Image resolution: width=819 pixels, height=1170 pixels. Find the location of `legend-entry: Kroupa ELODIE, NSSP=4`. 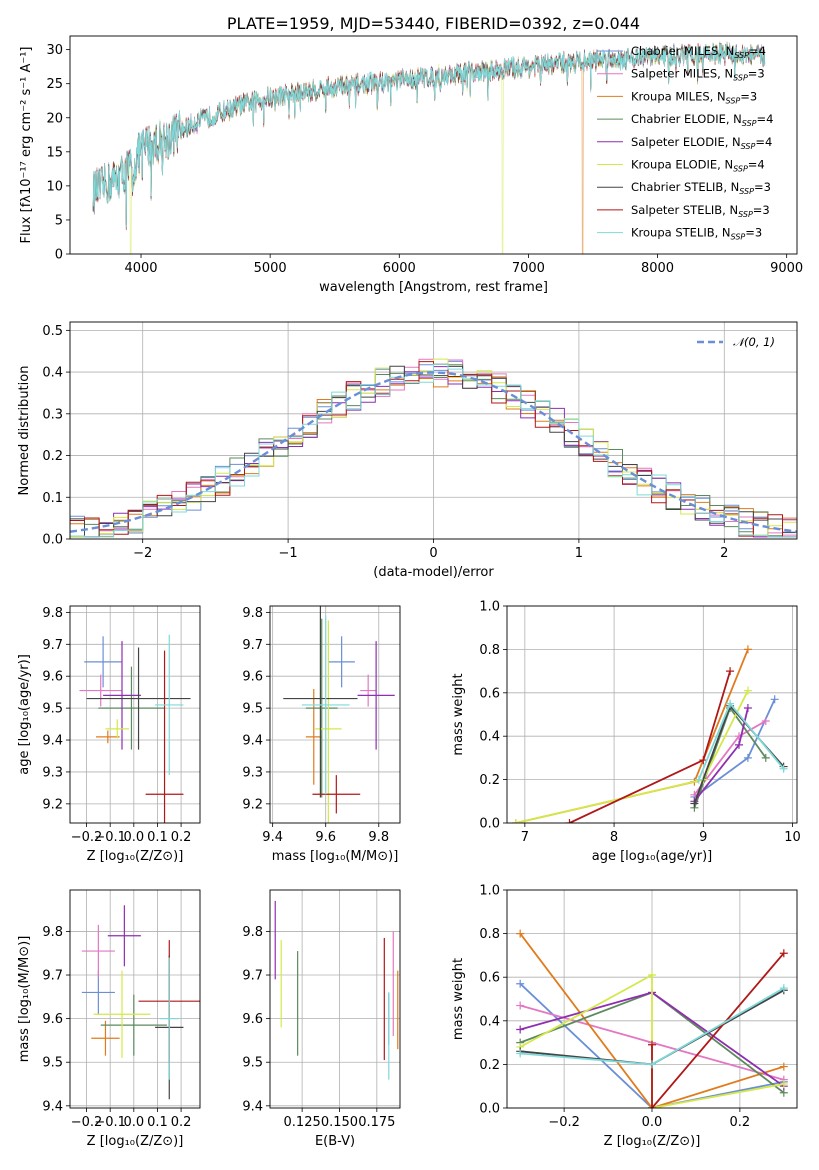

legend-entry: Kroupa ELODIE, NSSP=4 is located at coordinates (698, 166).